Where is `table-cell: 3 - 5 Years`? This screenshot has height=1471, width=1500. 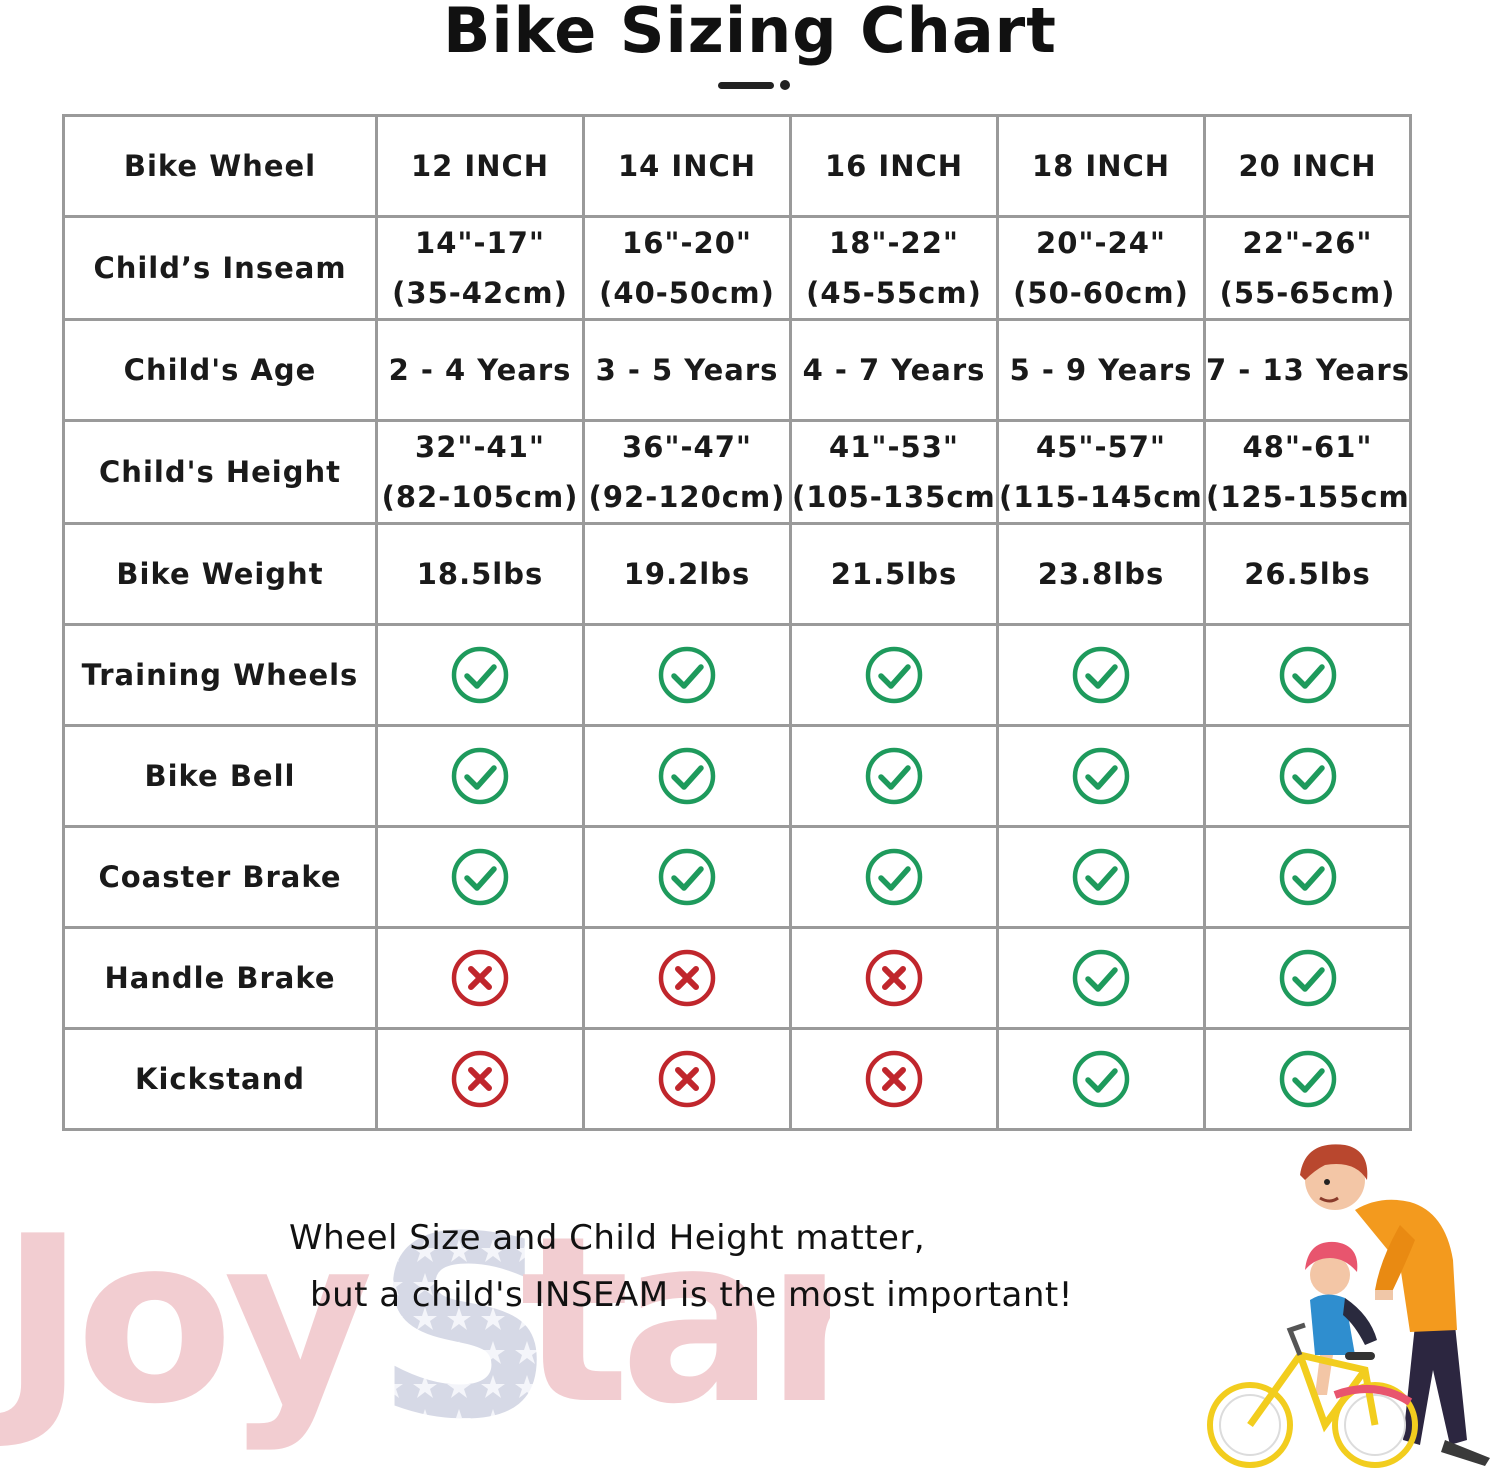
table-cell: 3 - 5 Years is located at coordinates (687, 370).